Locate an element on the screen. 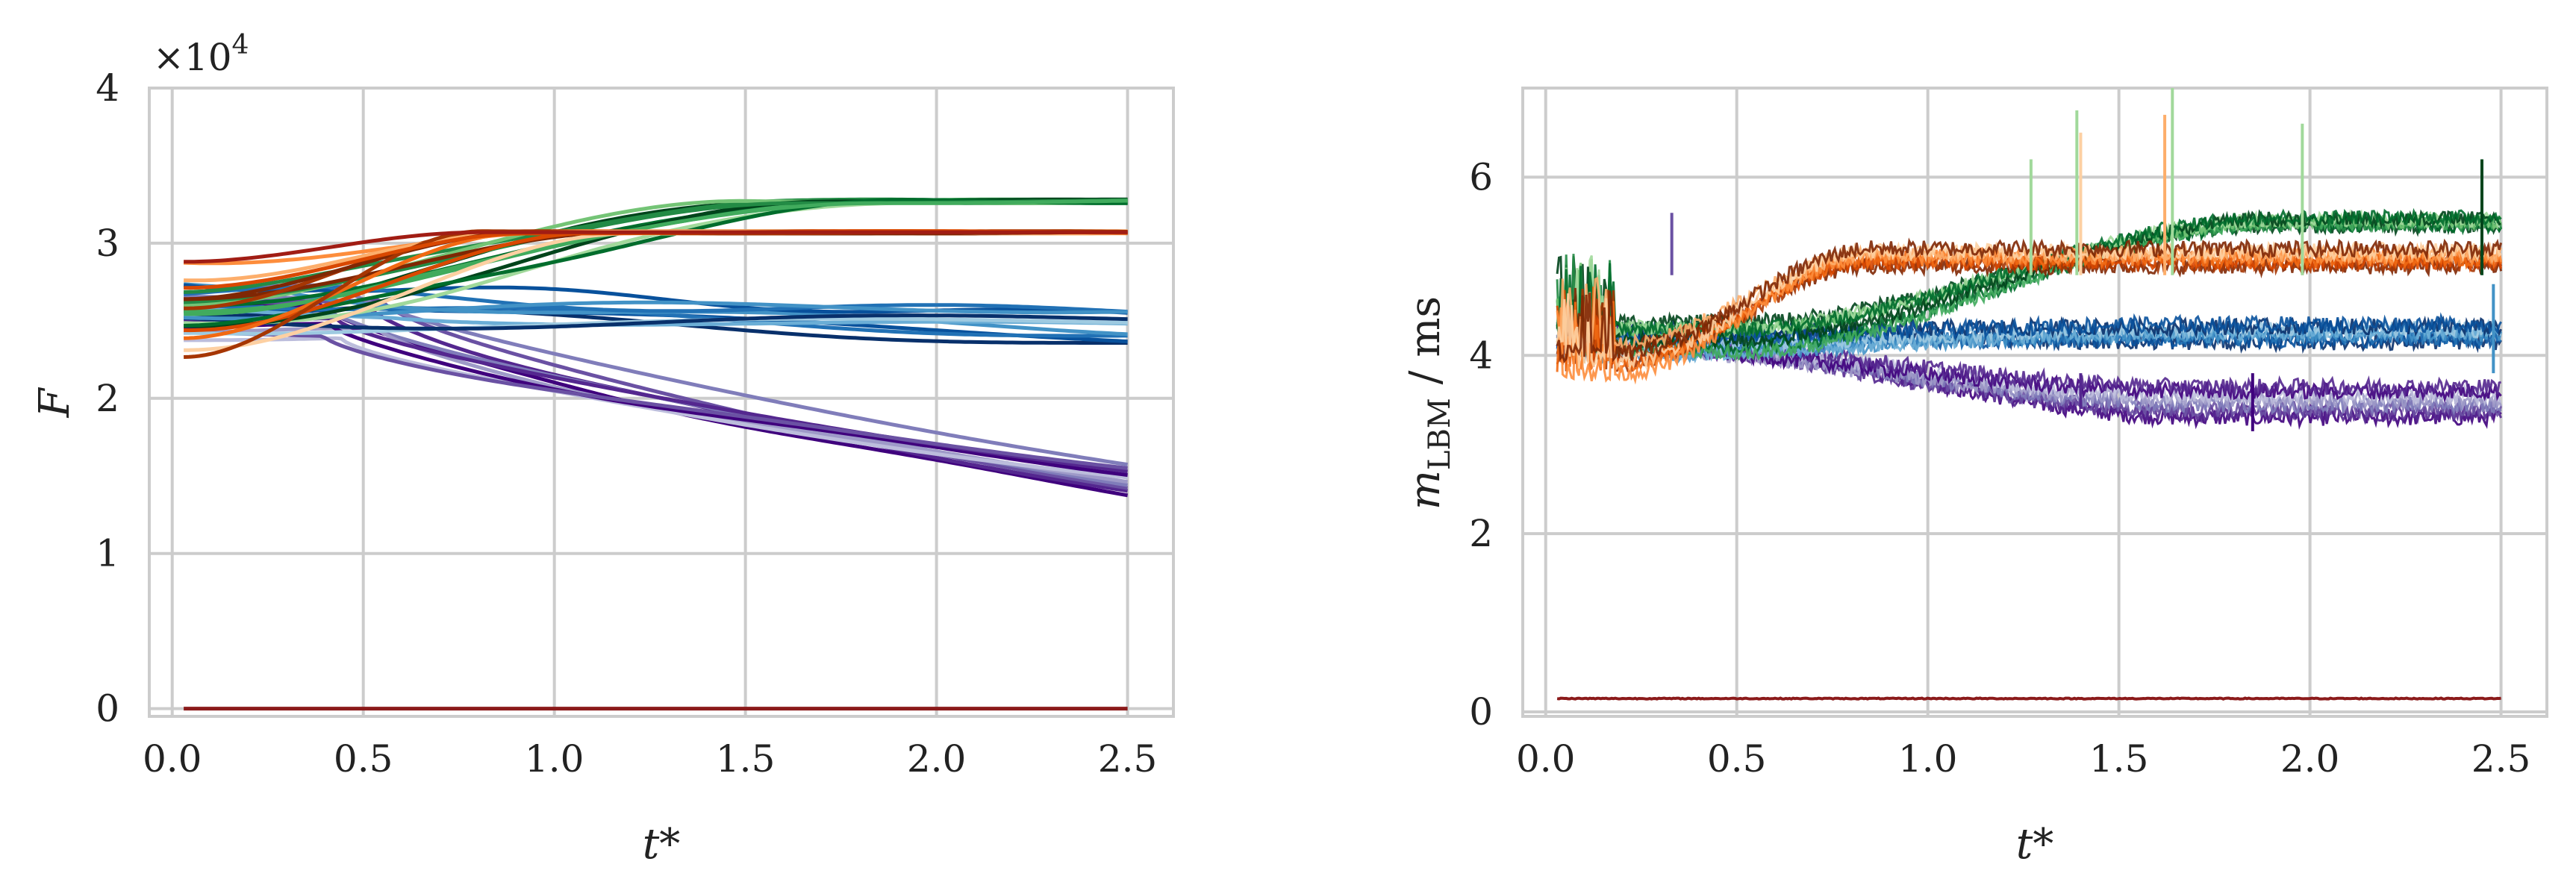  left-y-tick-label: 0 is located at coordinates (107, 709).